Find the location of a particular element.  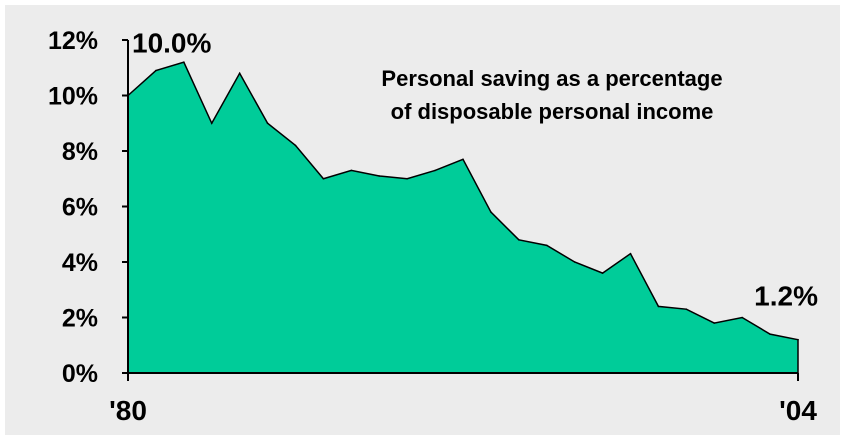

chart-title-line: Personal saving as a percentage is located at coordinates (551, 78).